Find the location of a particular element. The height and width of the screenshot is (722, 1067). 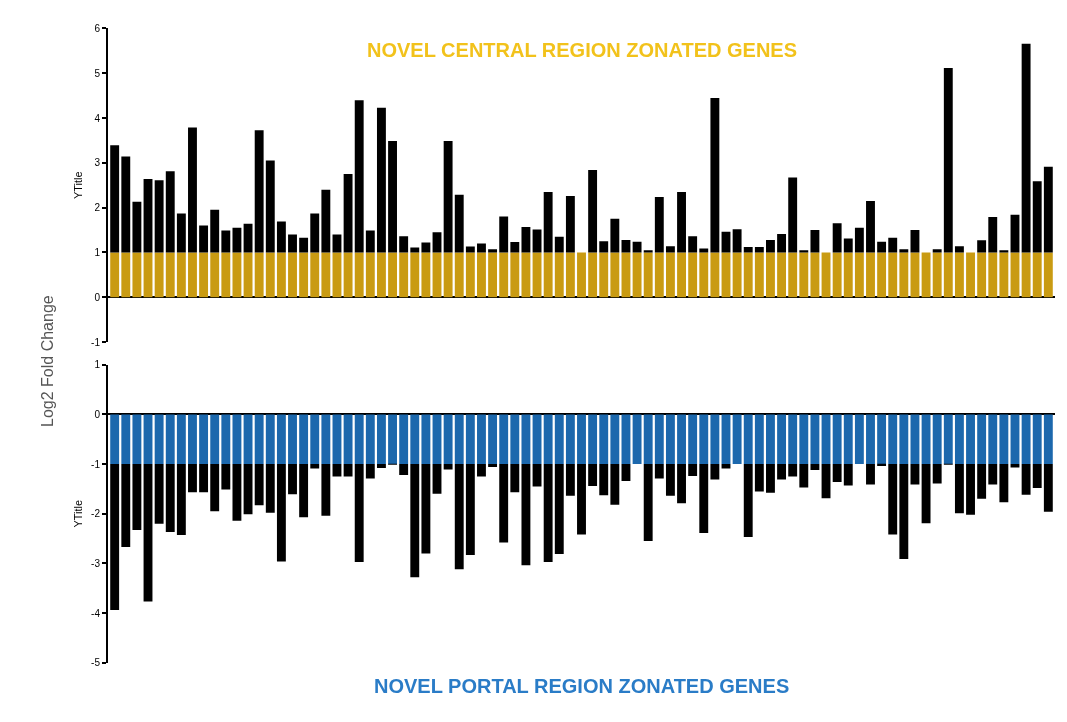

y-tick-label: 5 is located at coordinates (97, 73).